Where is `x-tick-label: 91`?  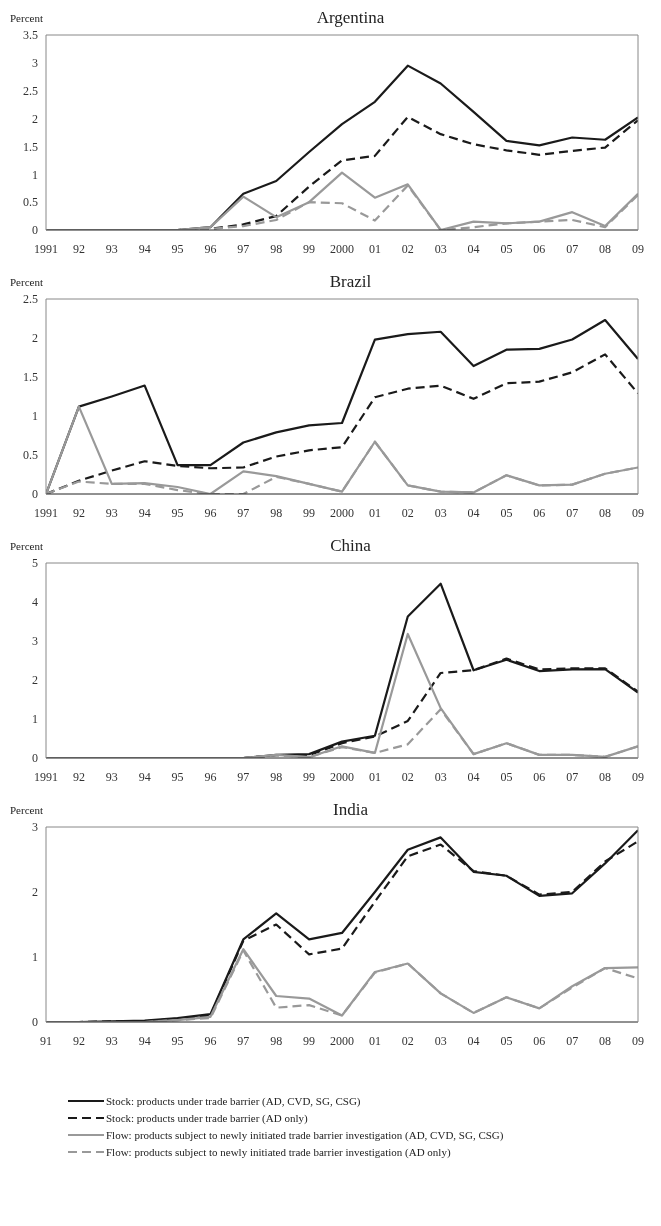 x-tick-label: 91 is located at coordinates (46, 1040).